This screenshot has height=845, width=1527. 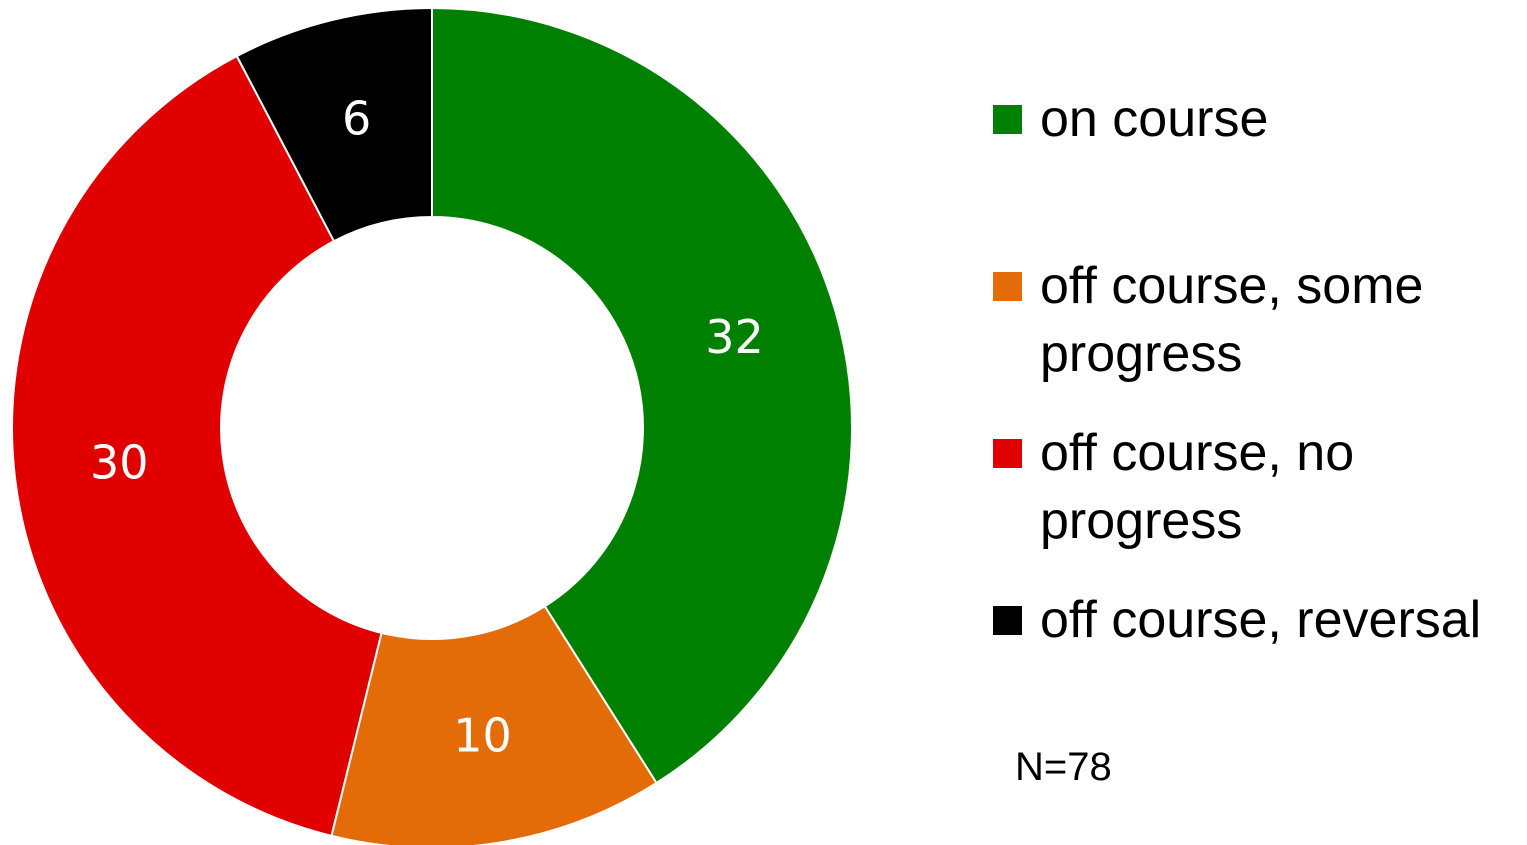 I want to click on legend-label: off course, some progress, so click(x=1232, y=320).